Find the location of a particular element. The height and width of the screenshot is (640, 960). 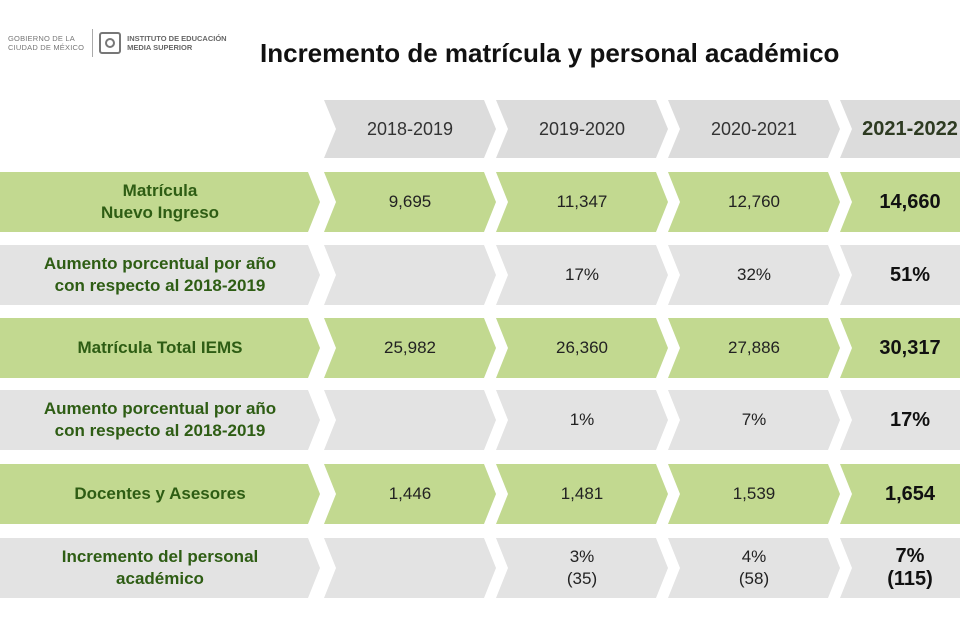

cell-2021-2022: 51% is located at coordinates (900, 275).